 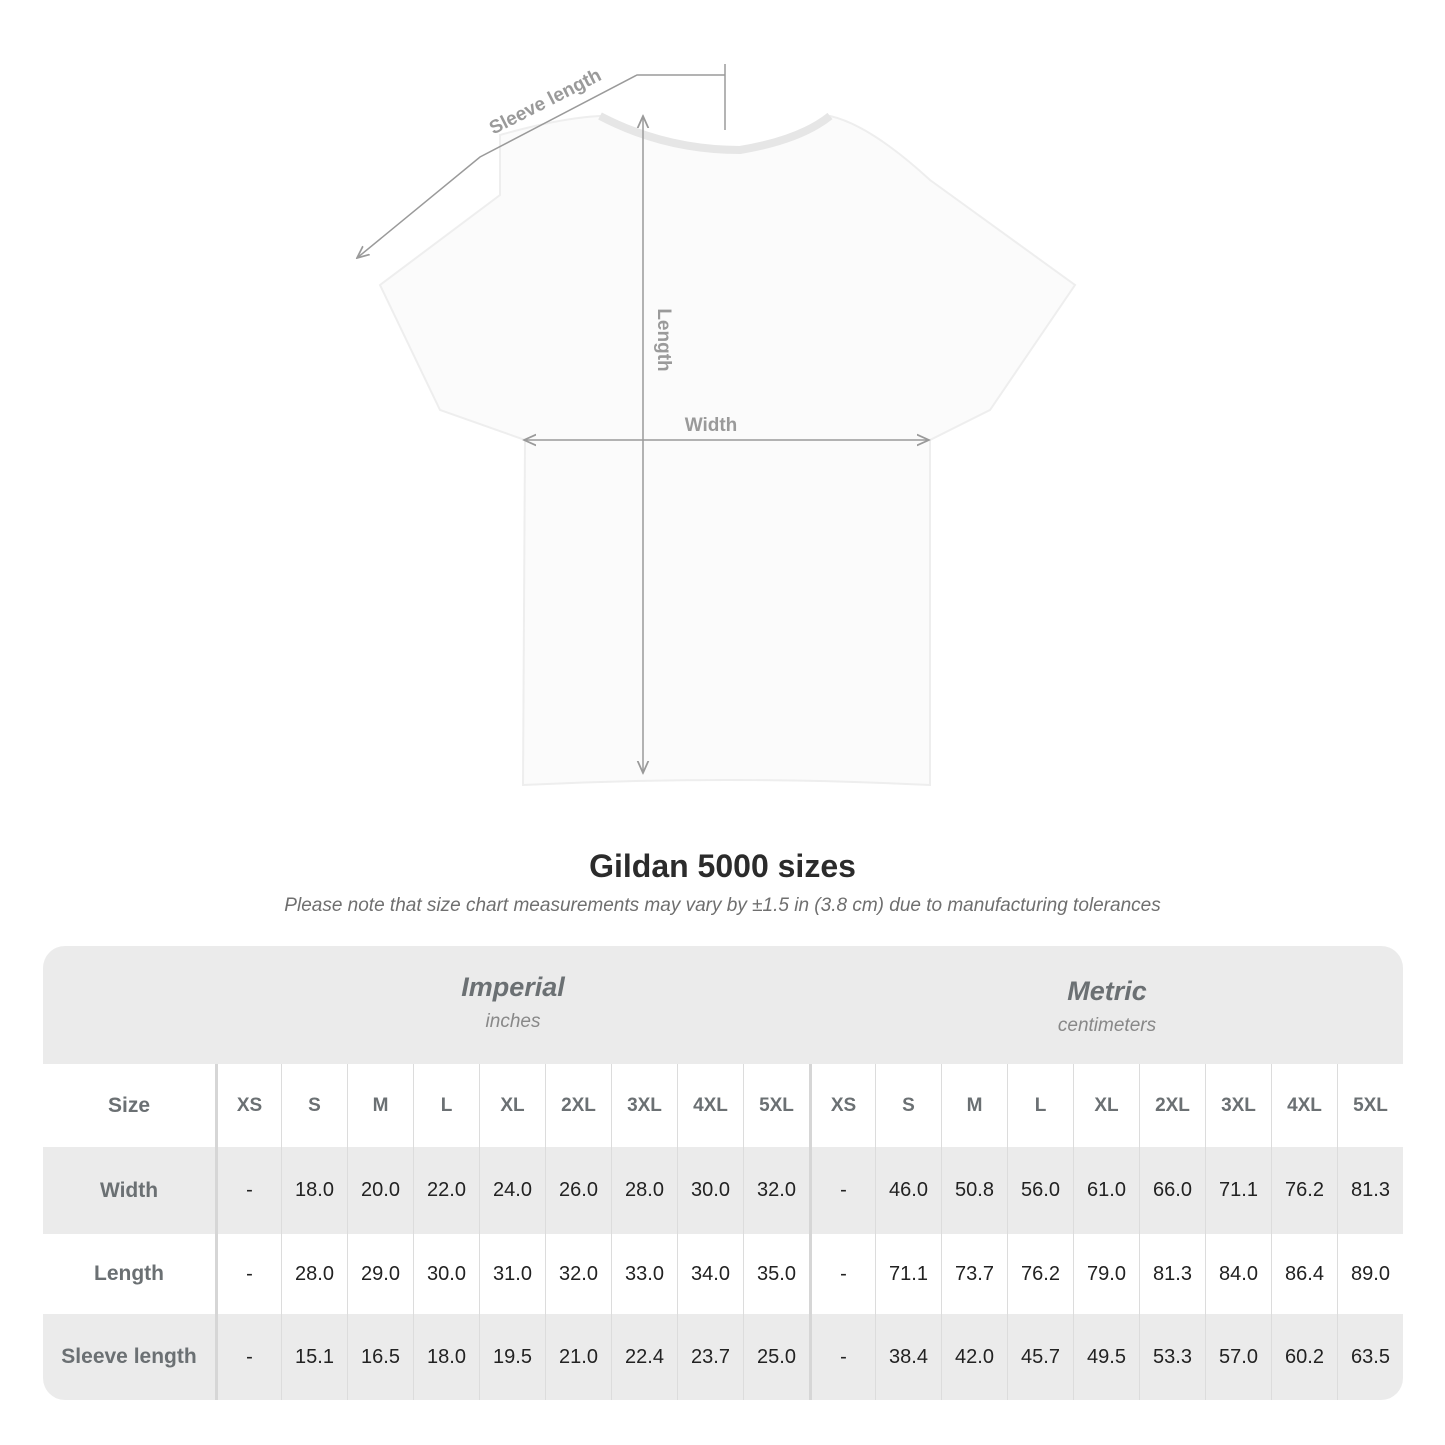 What do you see at coordinates (446, 1190) in the screenshot?
I see `imperial-value-cell: 22.0` at bounding box center [446, 1190].